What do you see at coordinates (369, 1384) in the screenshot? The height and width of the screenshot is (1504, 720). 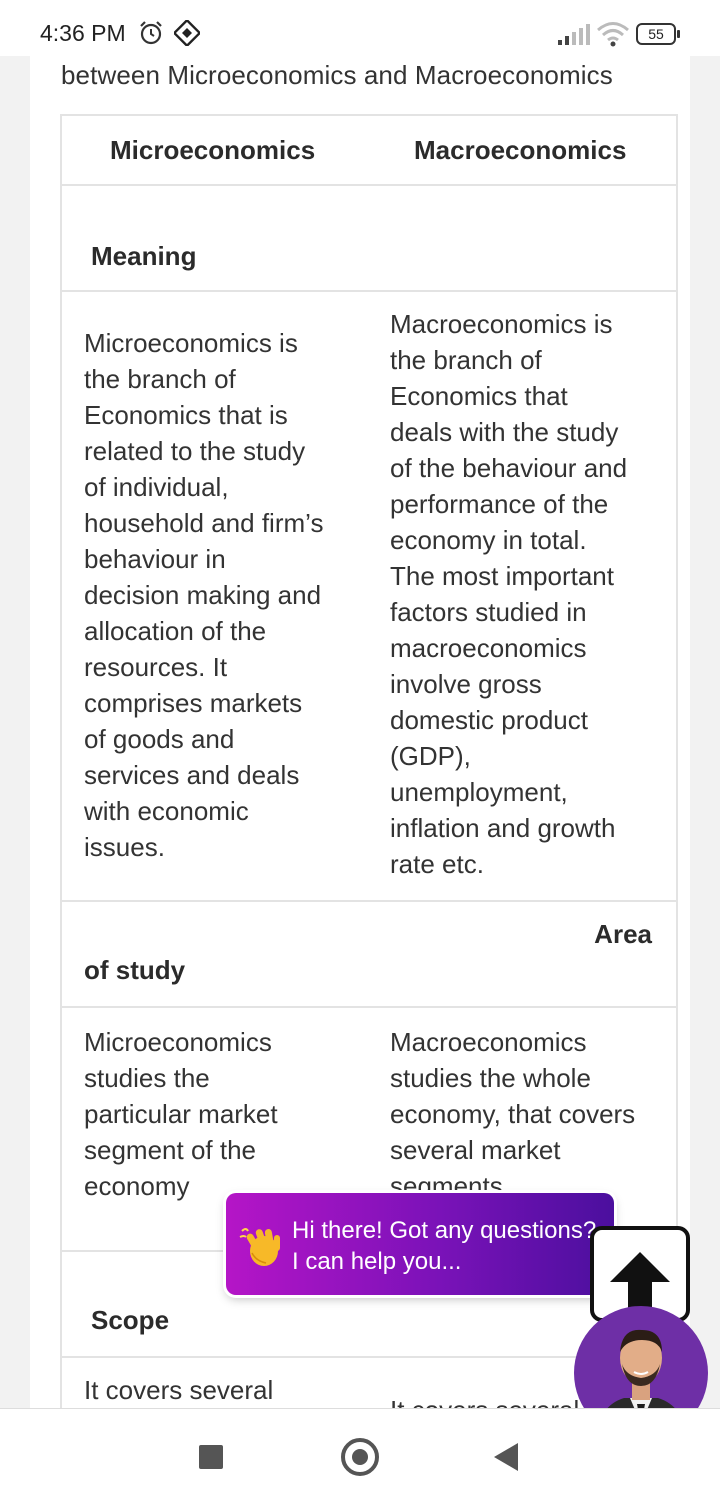 I see `table-row-scope-content: It covers several It covers several` at bounding box center [369, 1384].